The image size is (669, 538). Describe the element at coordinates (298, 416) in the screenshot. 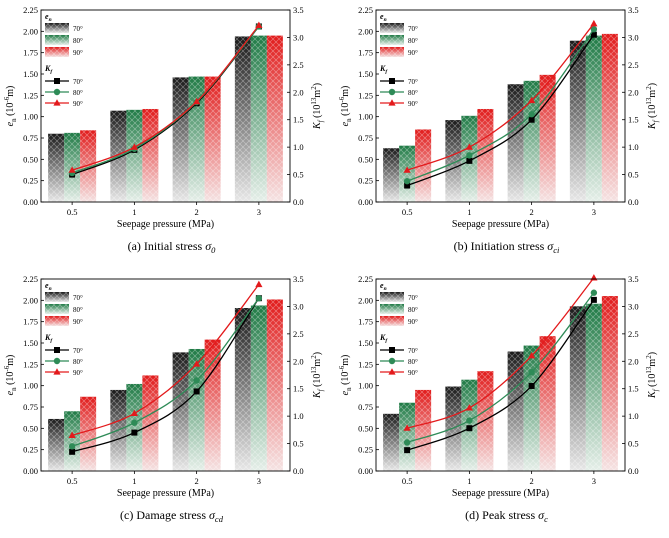

I see `y2-tick-label: 1.0` at that location.